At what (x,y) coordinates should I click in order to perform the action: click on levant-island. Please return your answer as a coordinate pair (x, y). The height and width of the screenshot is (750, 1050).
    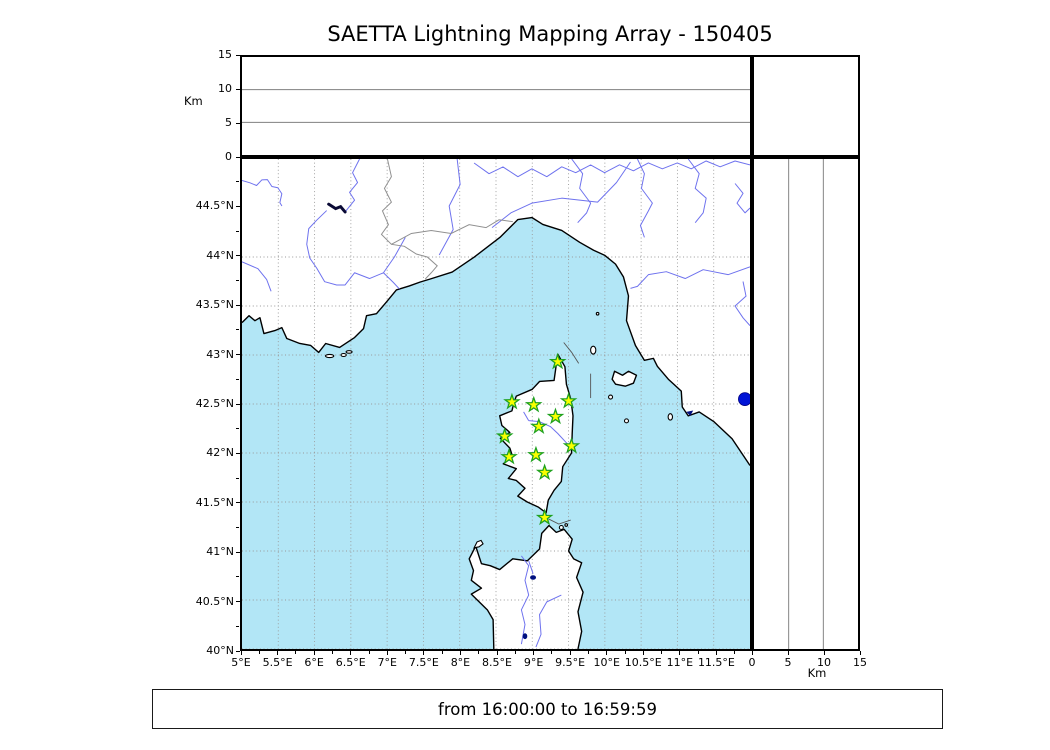
    Looking at the image, I should click on (349, 352).